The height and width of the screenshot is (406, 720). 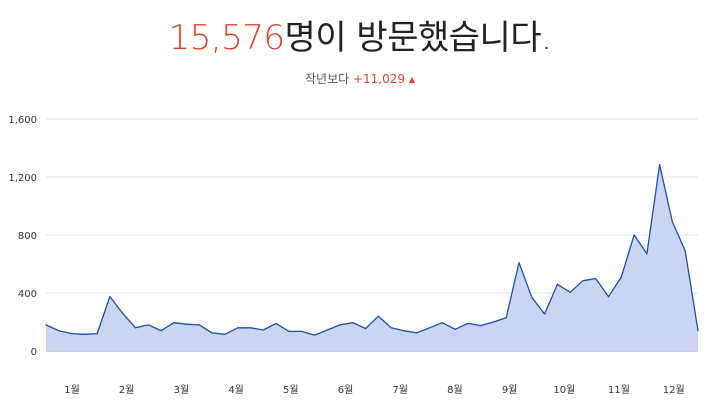 I want to click on y-tick-label: 1,600, so click(x=22, y=120).